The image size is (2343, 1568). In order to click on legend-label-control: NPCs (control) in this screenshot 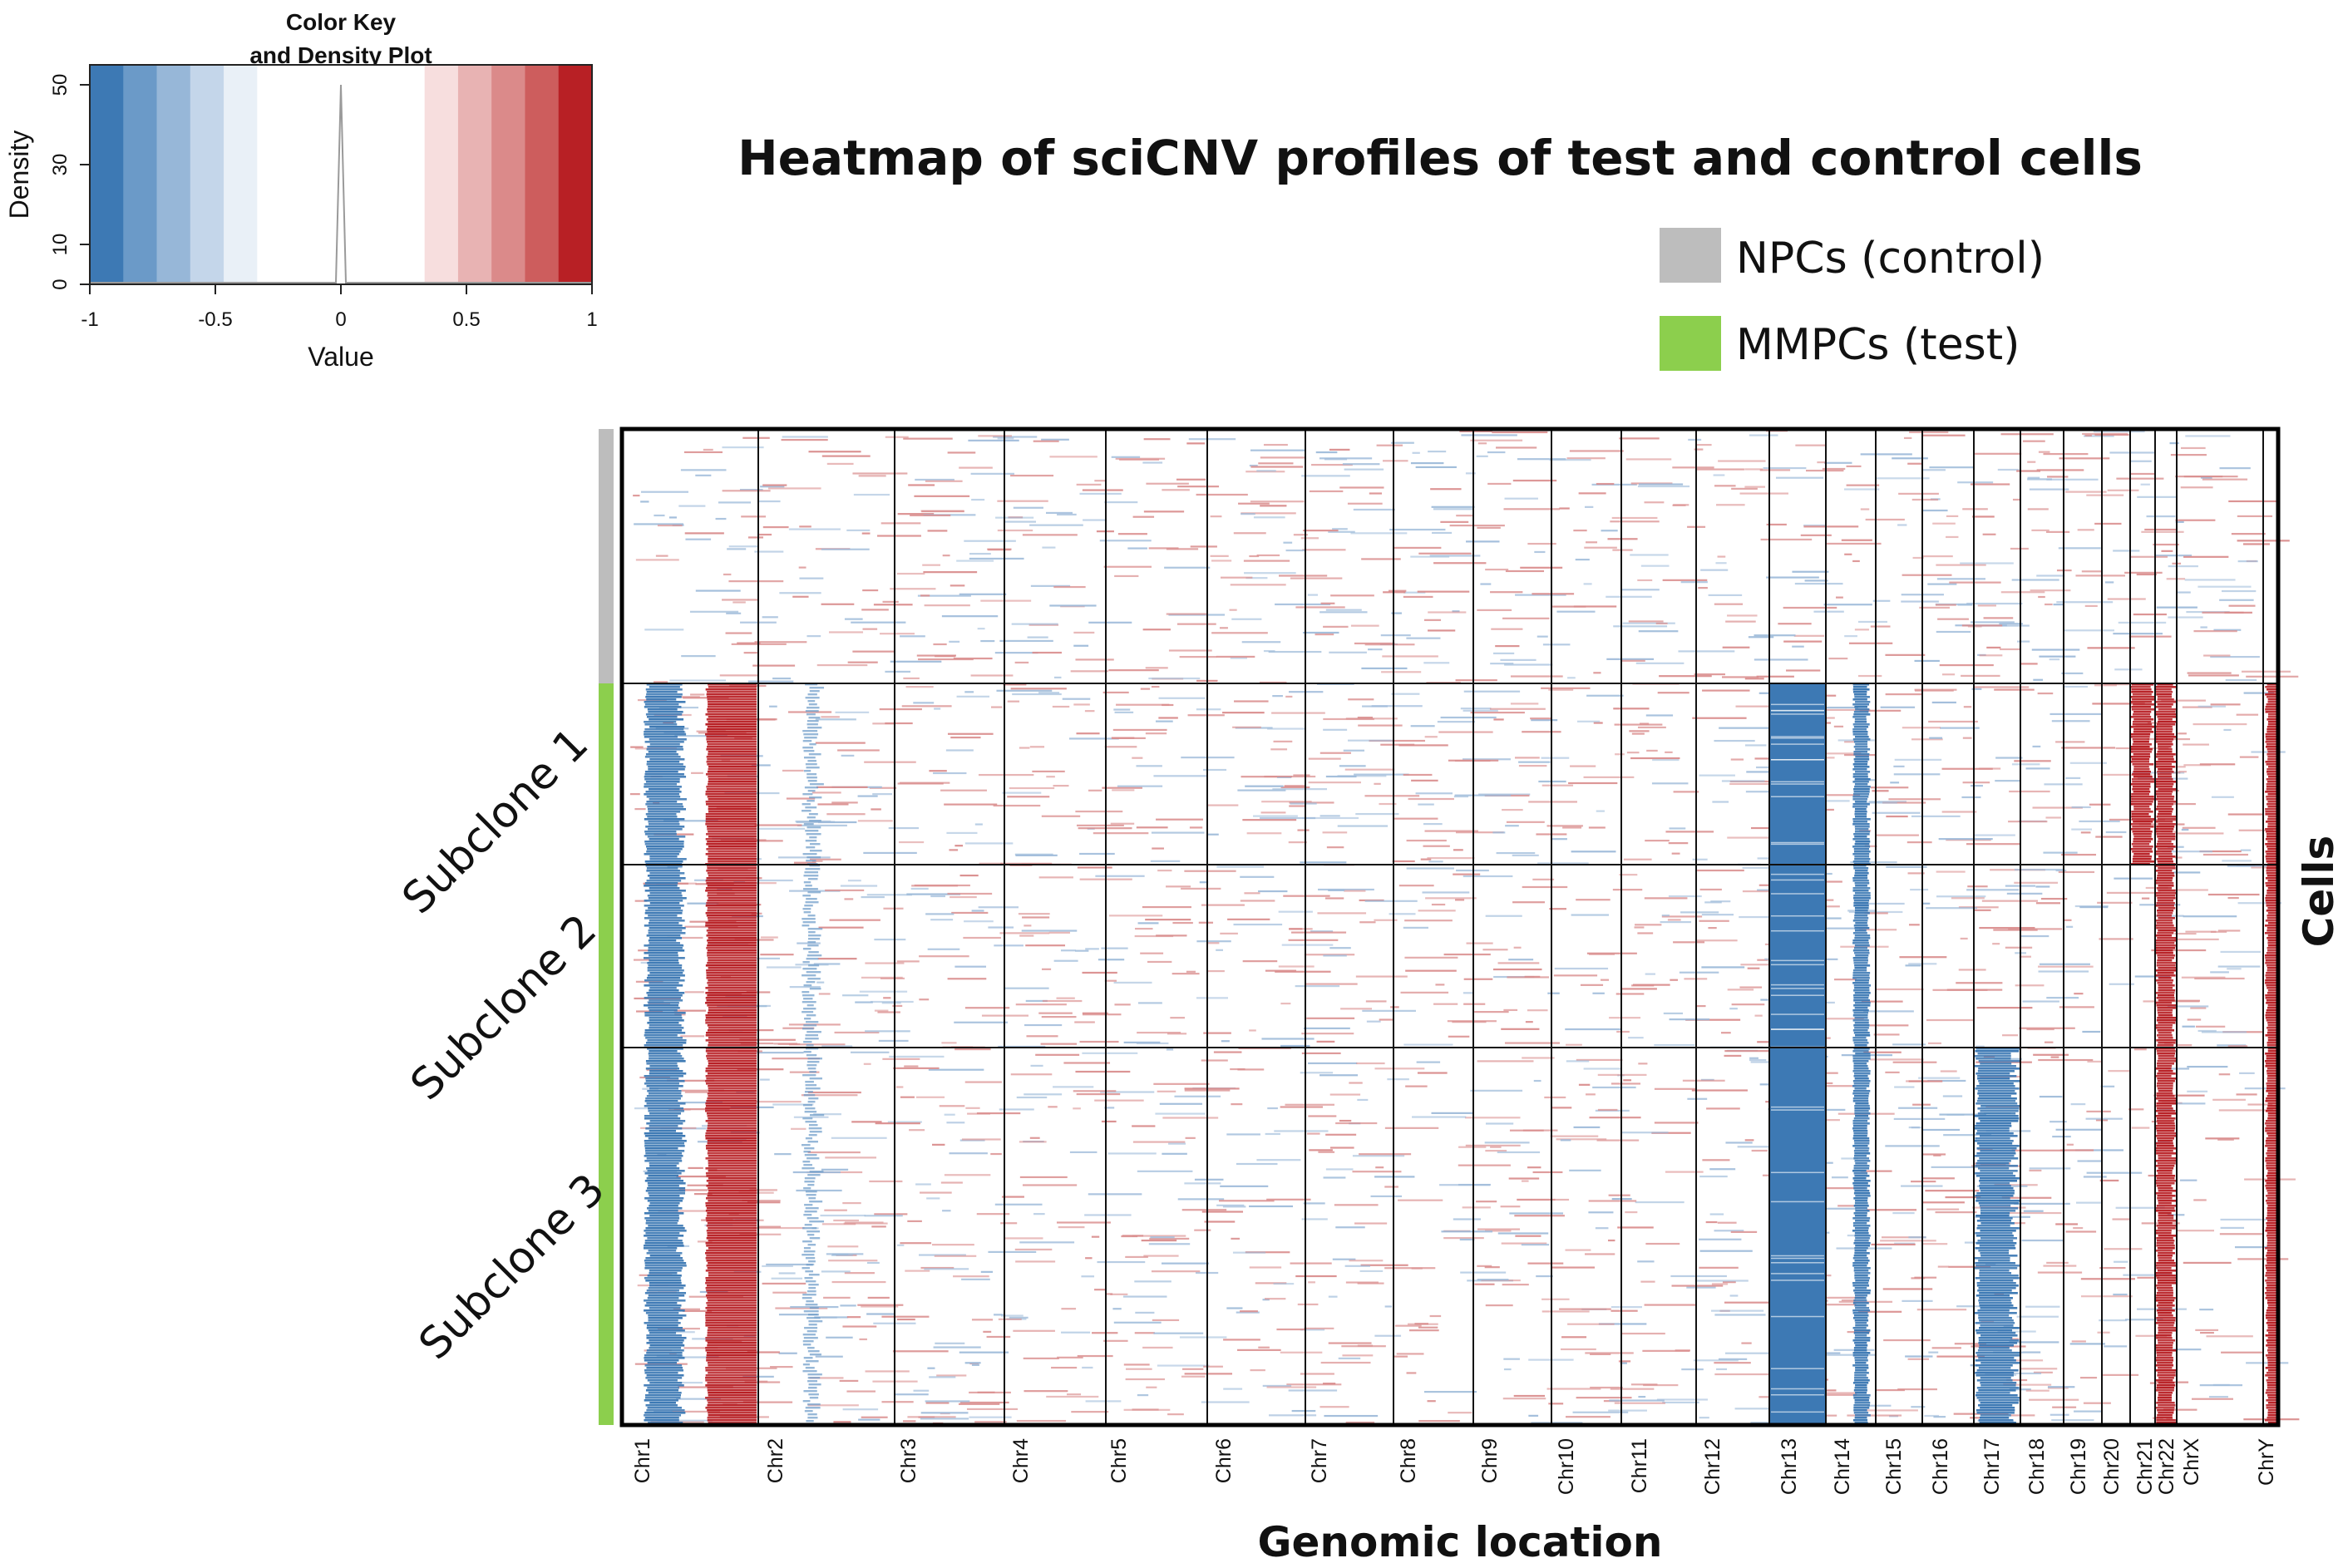, I will do `click(1890, 259)`.